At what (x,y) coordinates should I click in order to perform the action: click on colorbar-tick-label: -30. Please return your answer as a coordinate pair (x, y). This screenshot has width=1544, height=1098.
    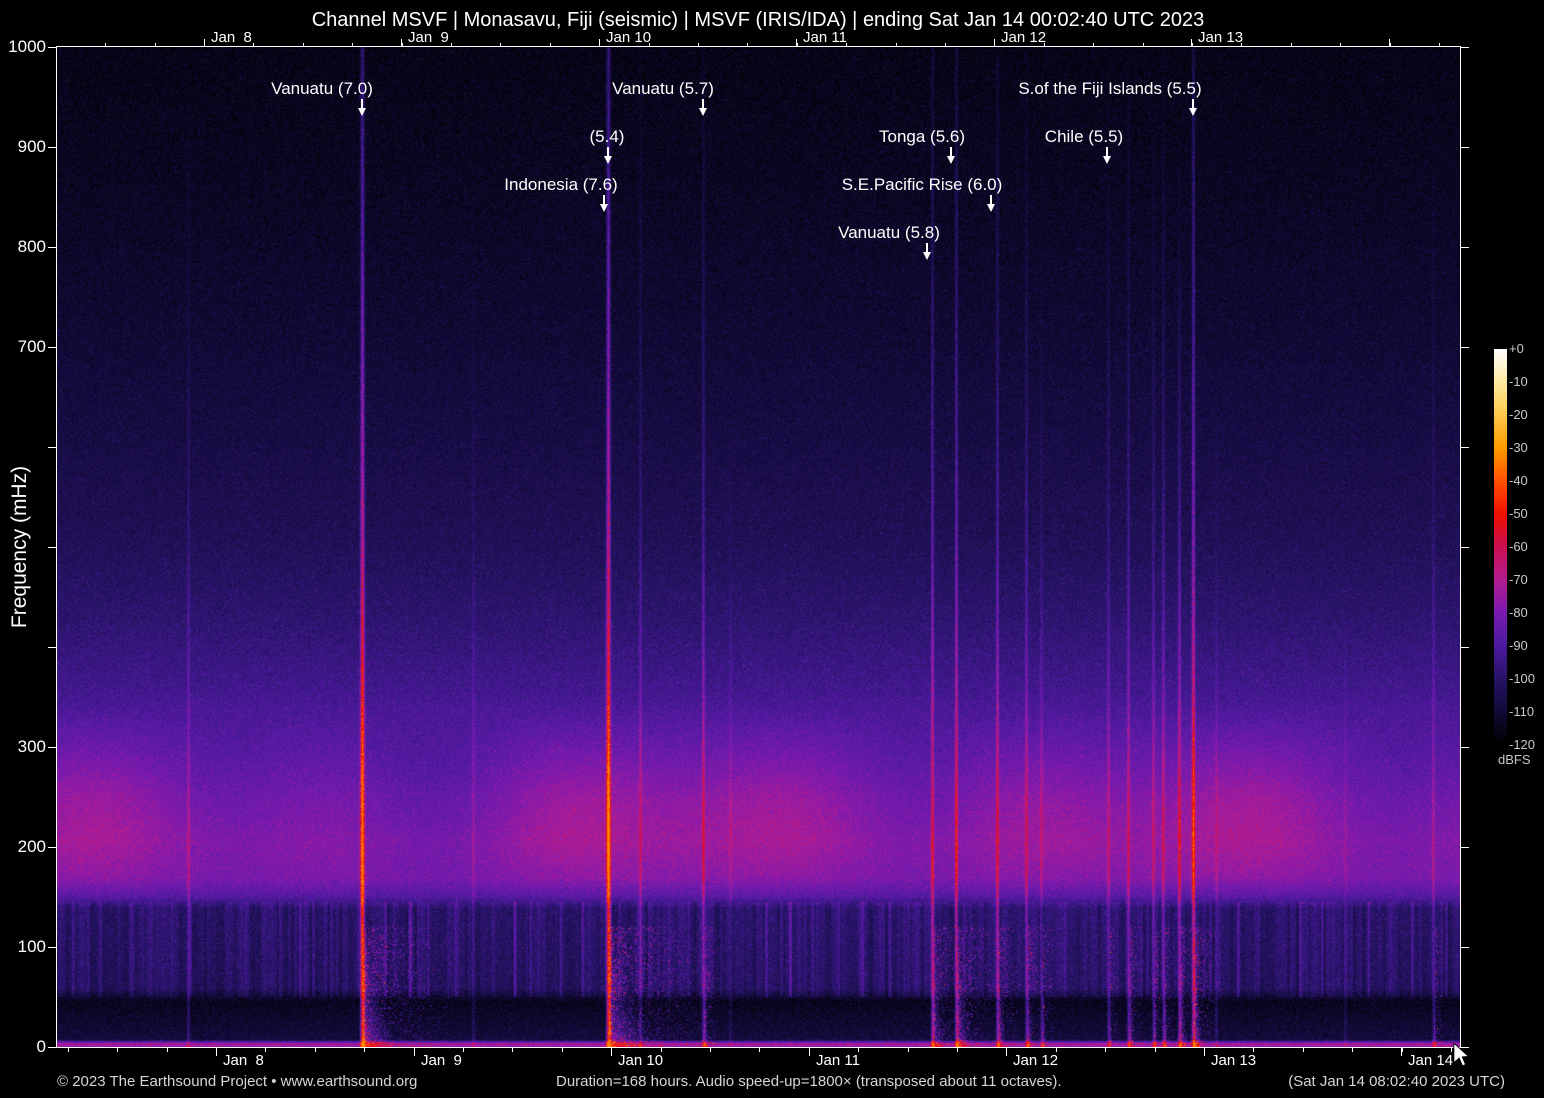
    Looking at the image, I should click on (1518, 447).